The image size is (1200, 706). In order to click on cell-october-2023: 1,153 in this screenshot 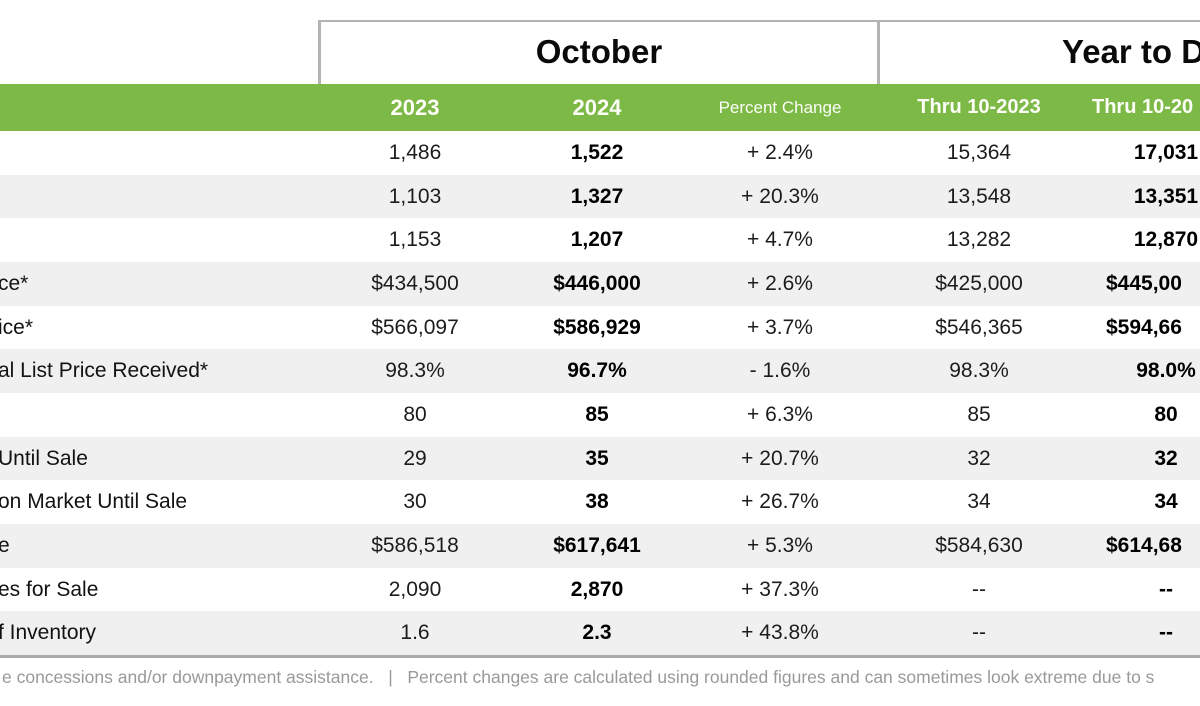, I will do `click(415, 240)`.